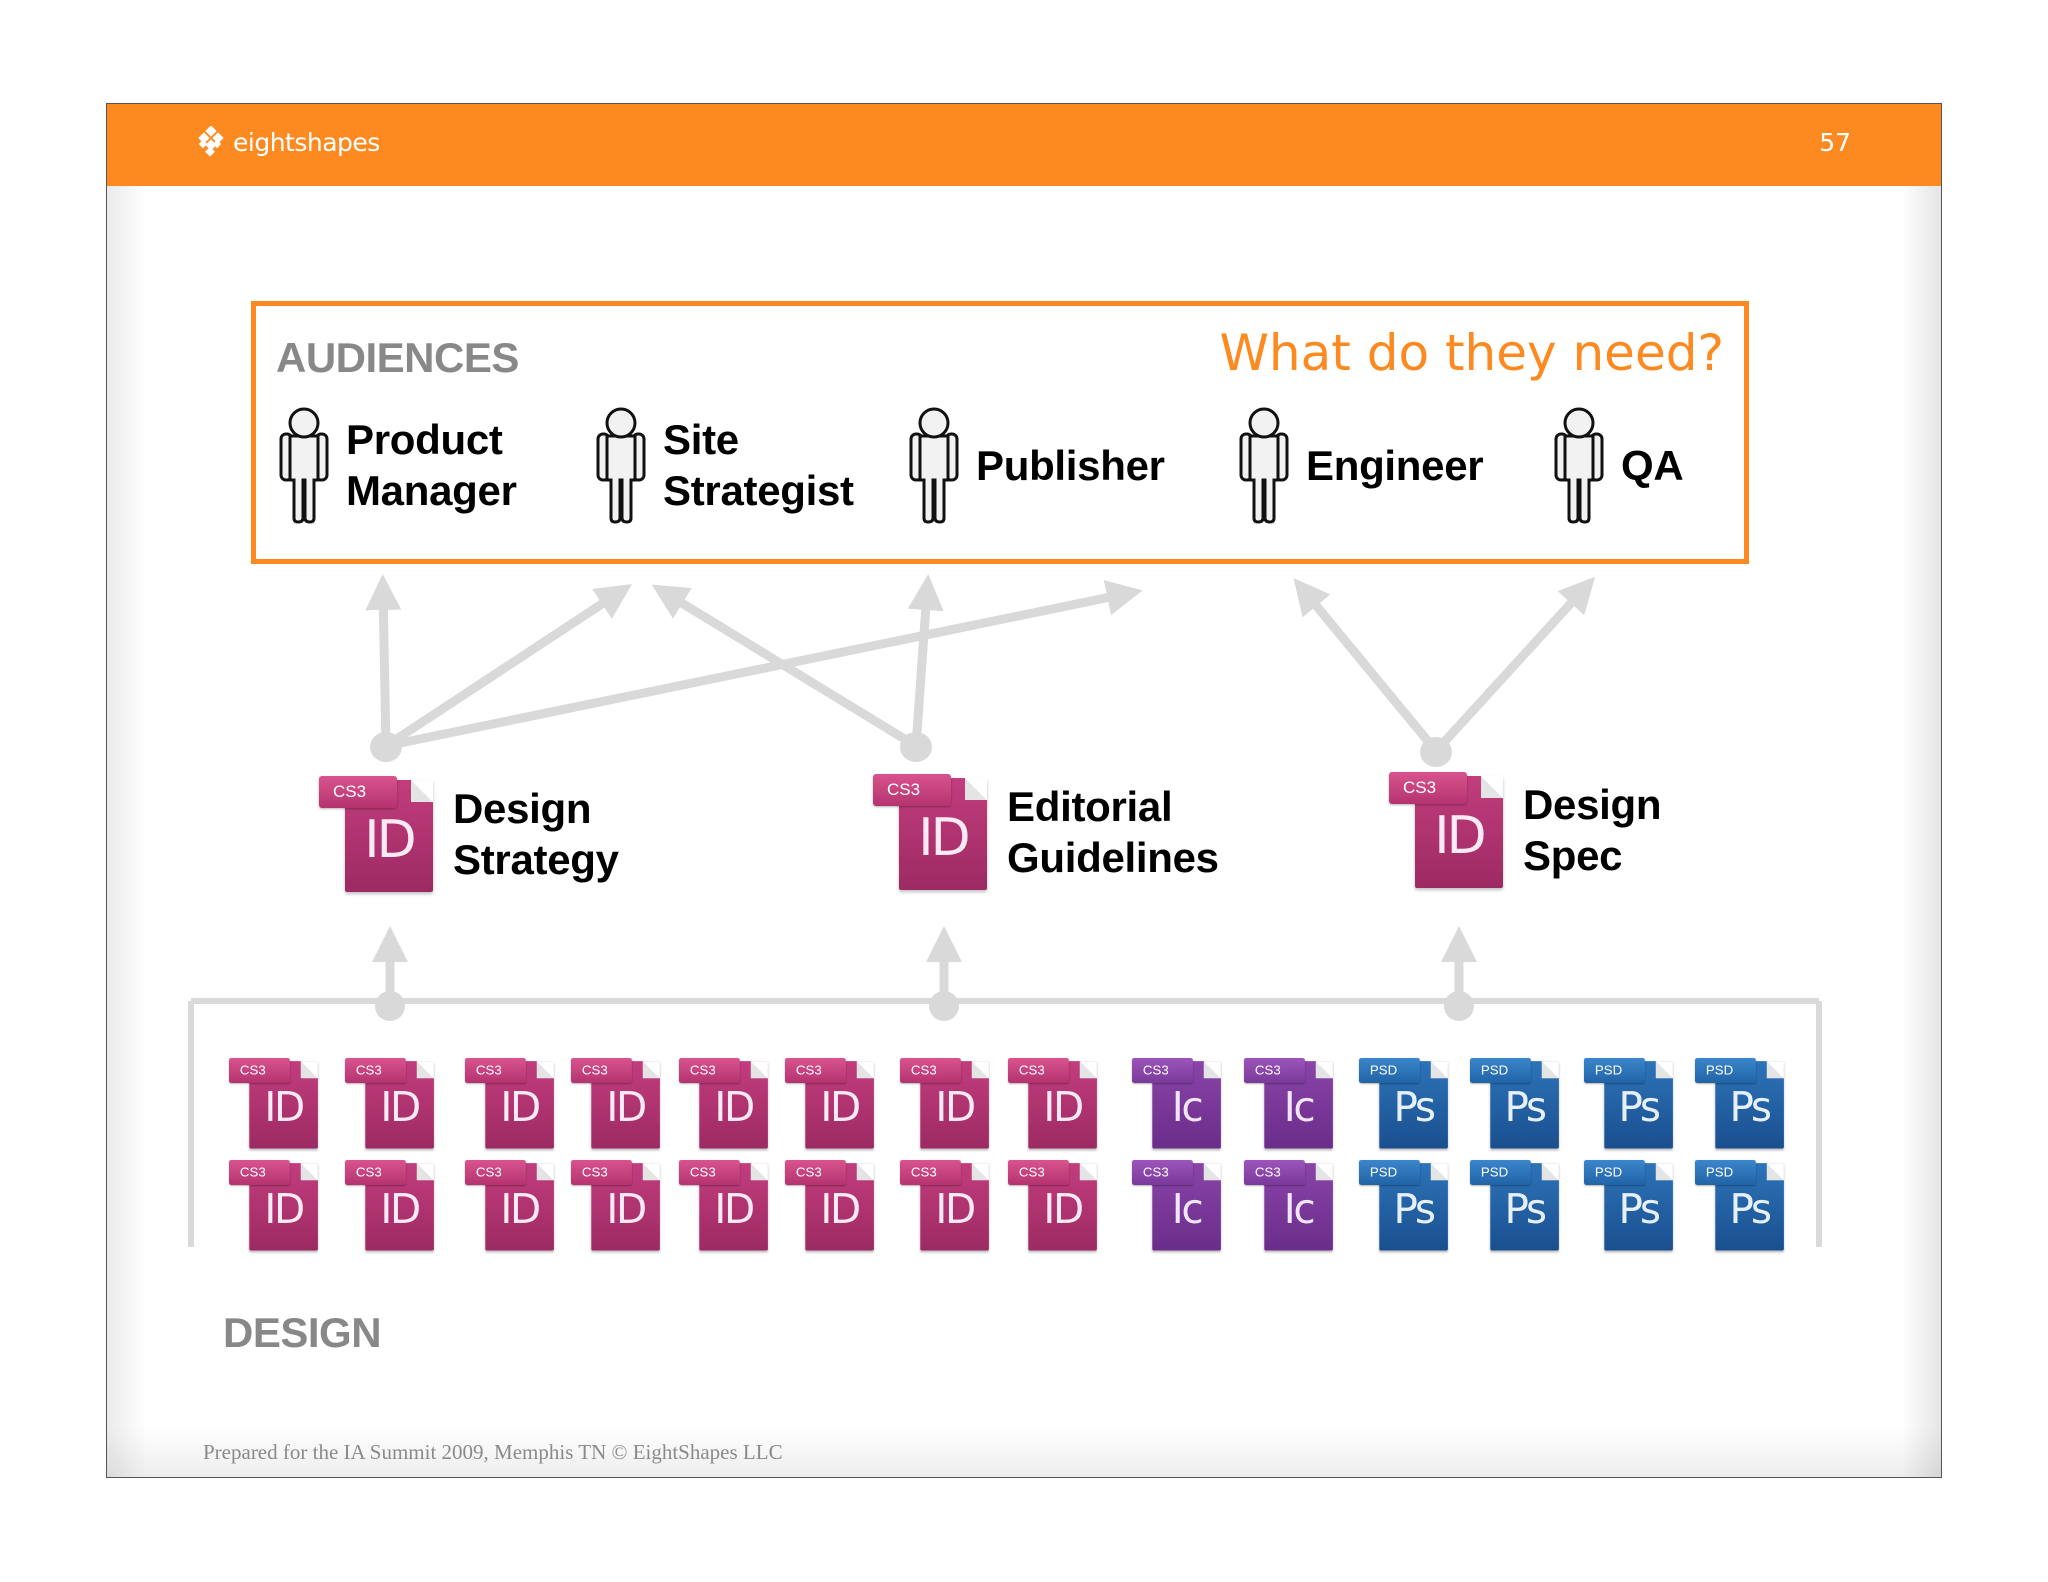  I want to click on audience-label-line1: Product, so click(424, 439).